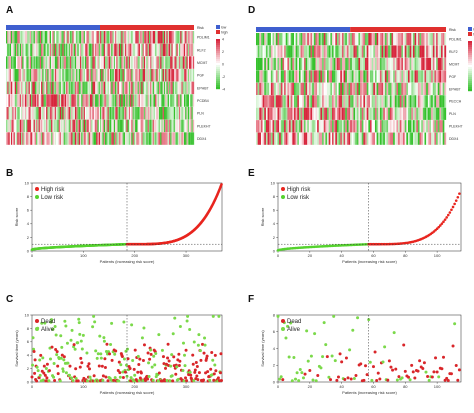 This screenshot has height=413, width=474. I want to click on color-scale-tick: 2, so click(223, 52).